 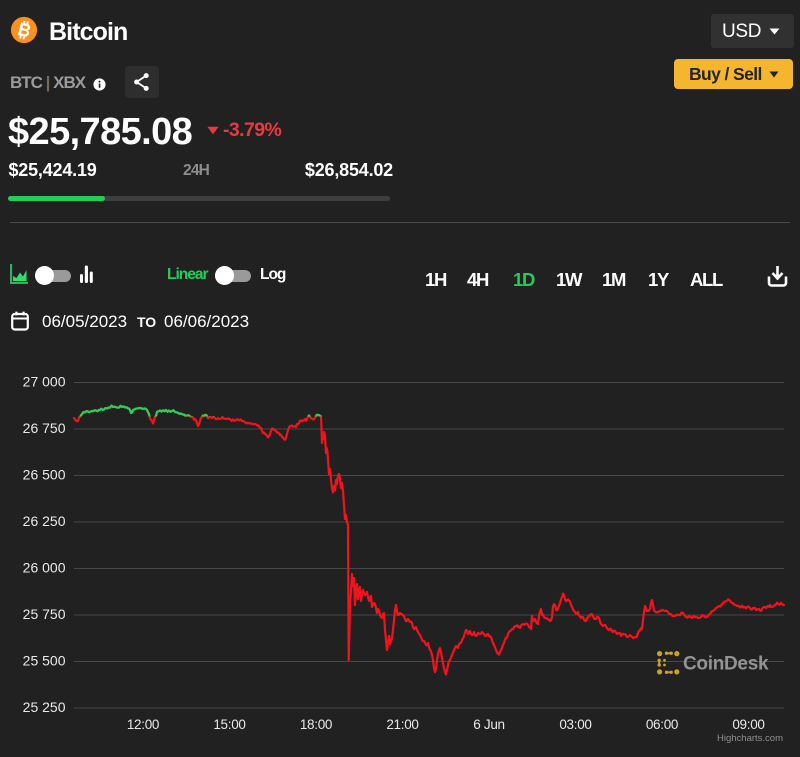 What do you see at coordinates (489, 724) in the screenshot?
I see `svg-text: 6 Jun` at bounding box center [489, 724].